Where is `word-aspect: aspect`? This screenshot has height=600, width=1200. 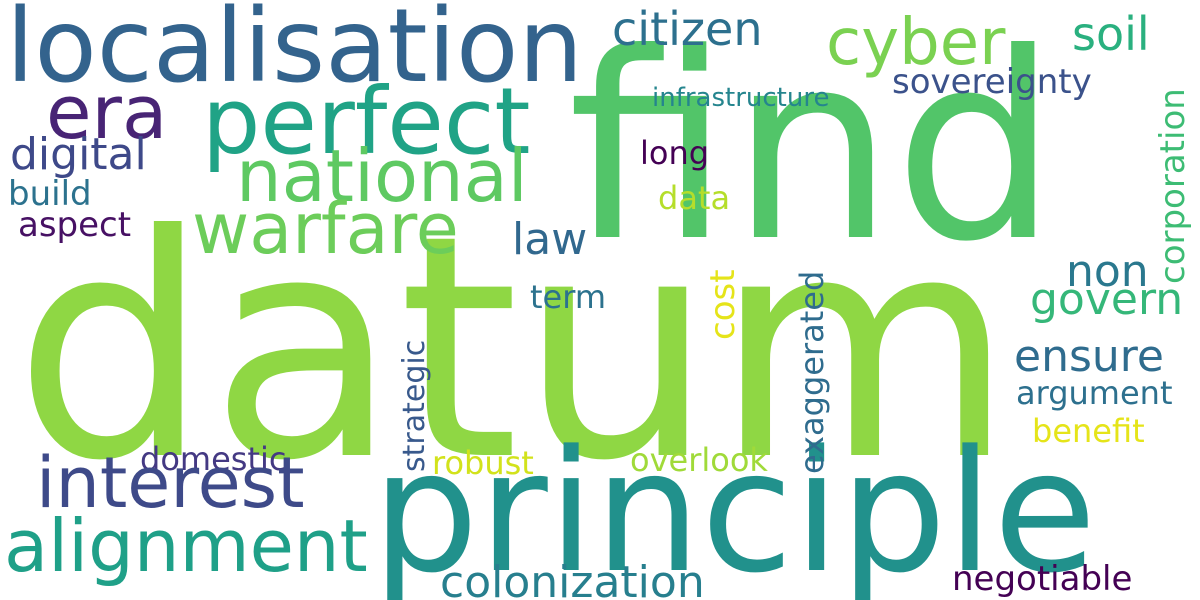
word-aspect: aspect is located at coordinates (75, 225).